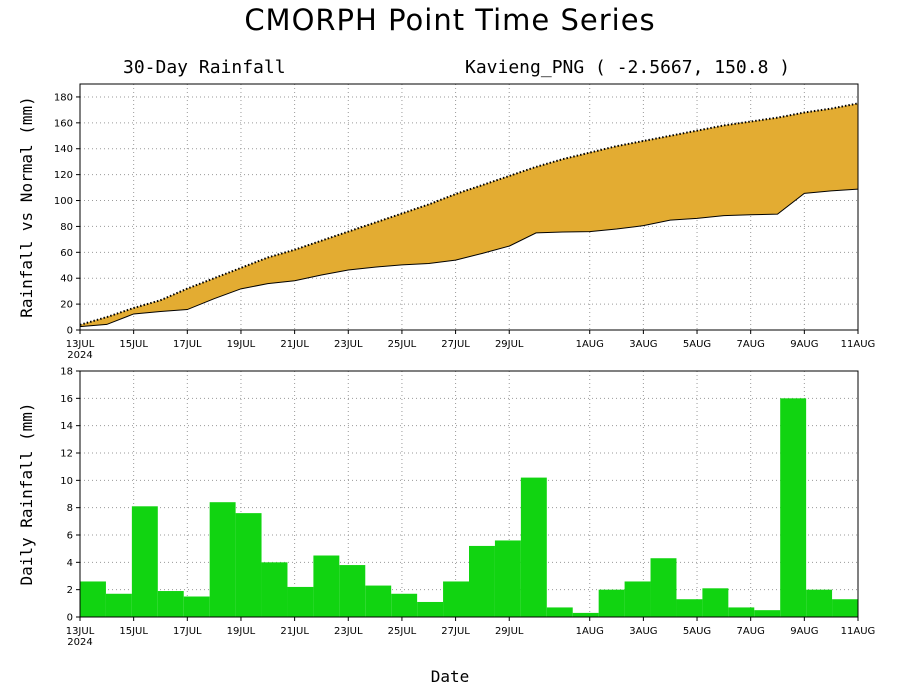 The width and height of the screenshot is (900, 700). Describe the element at coordinates (70, 563) in the screenshot. I see `y-tick-label: 4` at that location.